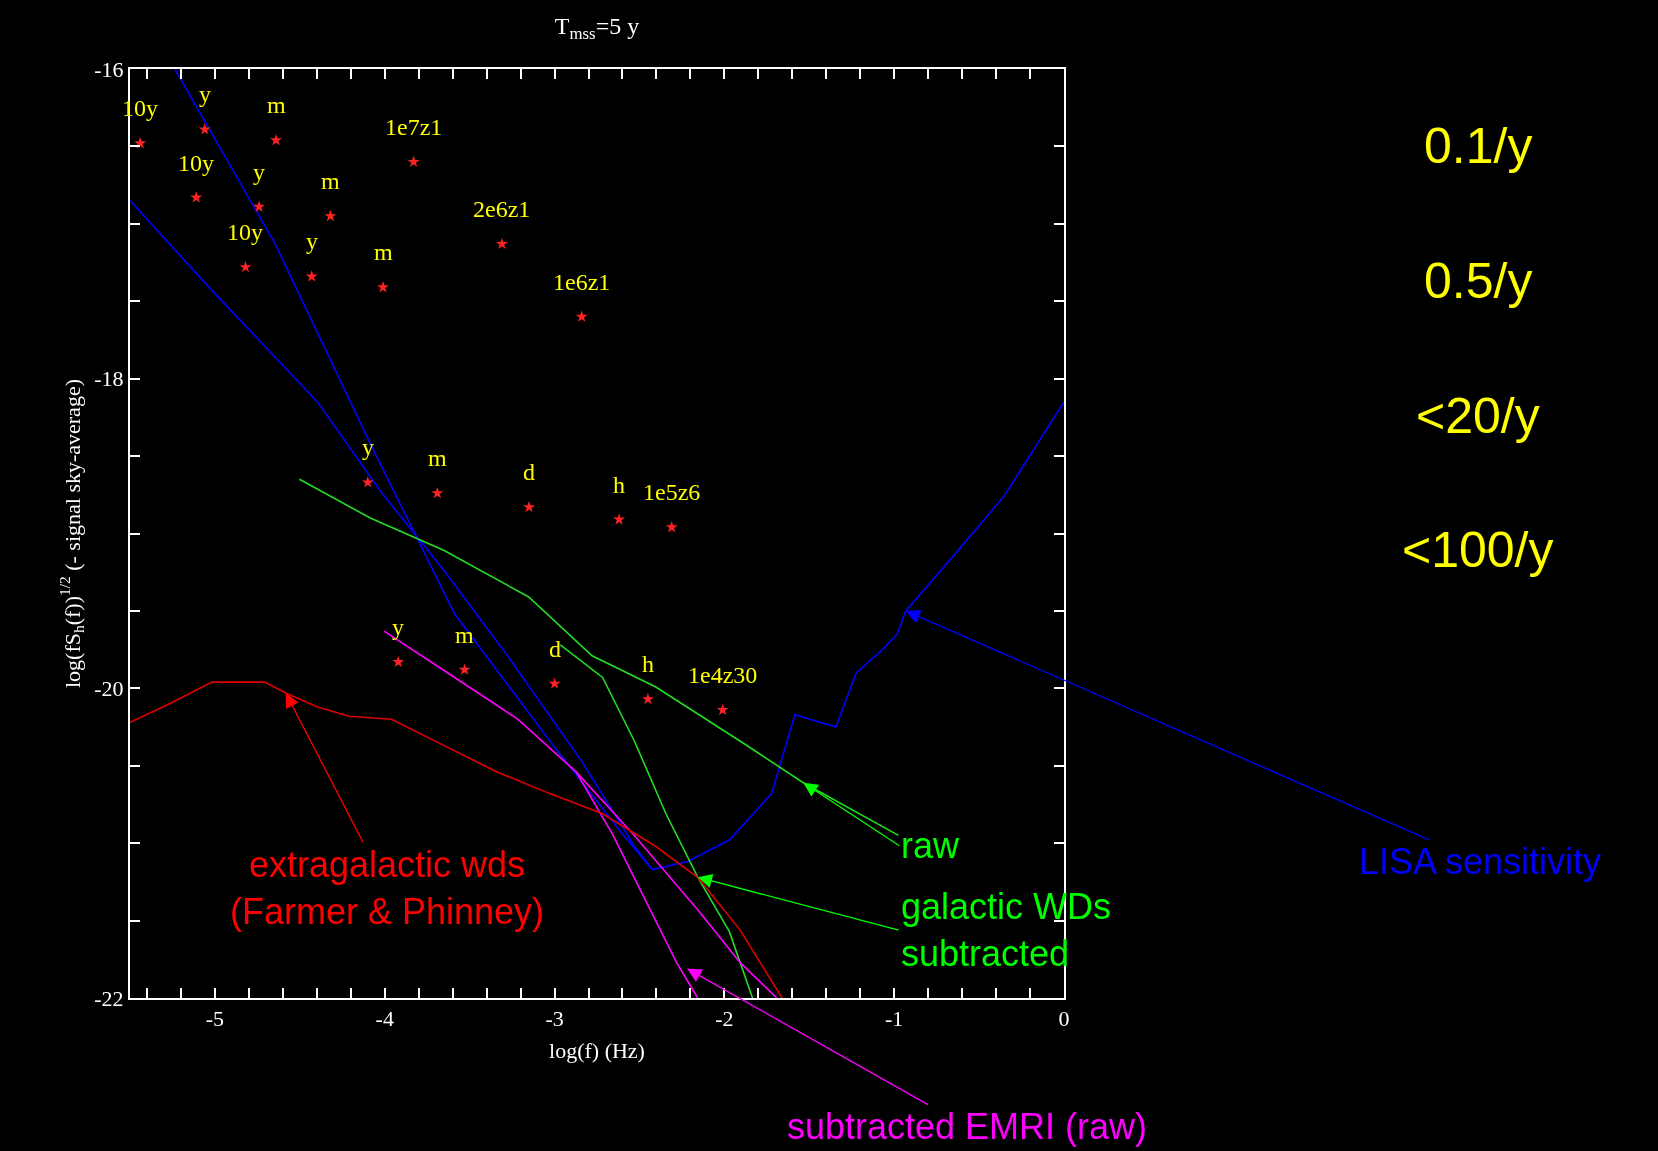 The width and height of the screenshot is (1658, 1151). Describe the element at coordinates (502, 209) in the screenshot. I see `annotation: 2e6z1` at that location.